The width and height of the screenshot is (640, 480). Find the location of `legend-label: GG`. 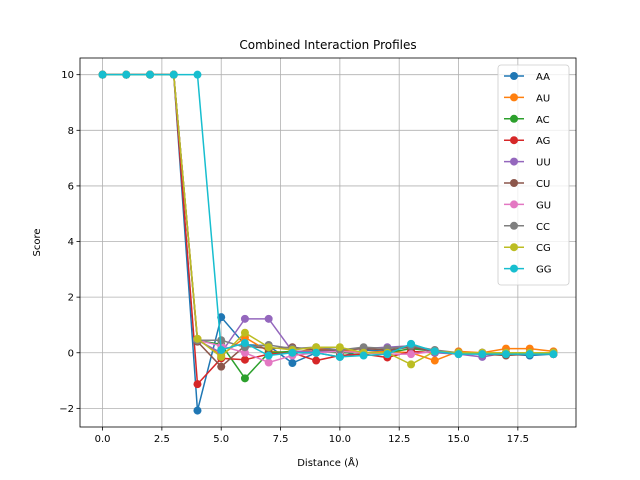

legend-label: GG is located at coordinates (544, 270).